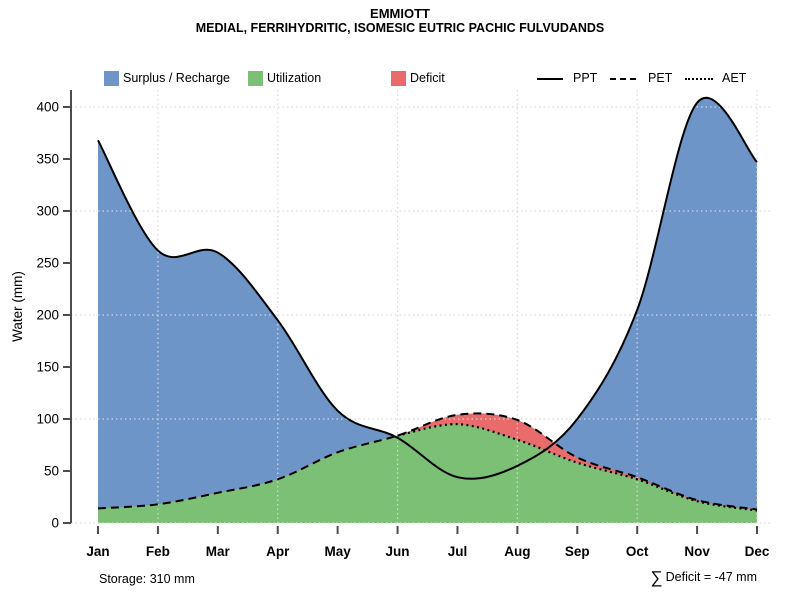 The width and height of the screenshot is (800, 600). I want to click on legend-pet-label: PET, so click(660, 78).